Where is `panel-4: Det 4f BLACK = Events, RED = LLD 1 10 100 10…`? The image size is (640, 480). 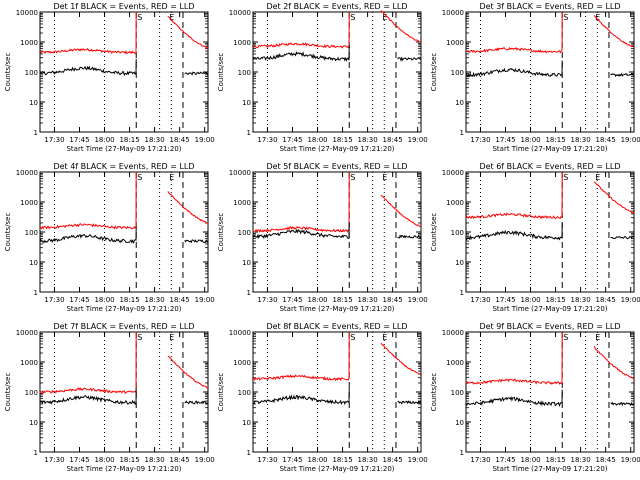 panel-4: Det 4f BLACK = Events, RED = LLD 1 10 100 10… is located at coordinates (109, 237).